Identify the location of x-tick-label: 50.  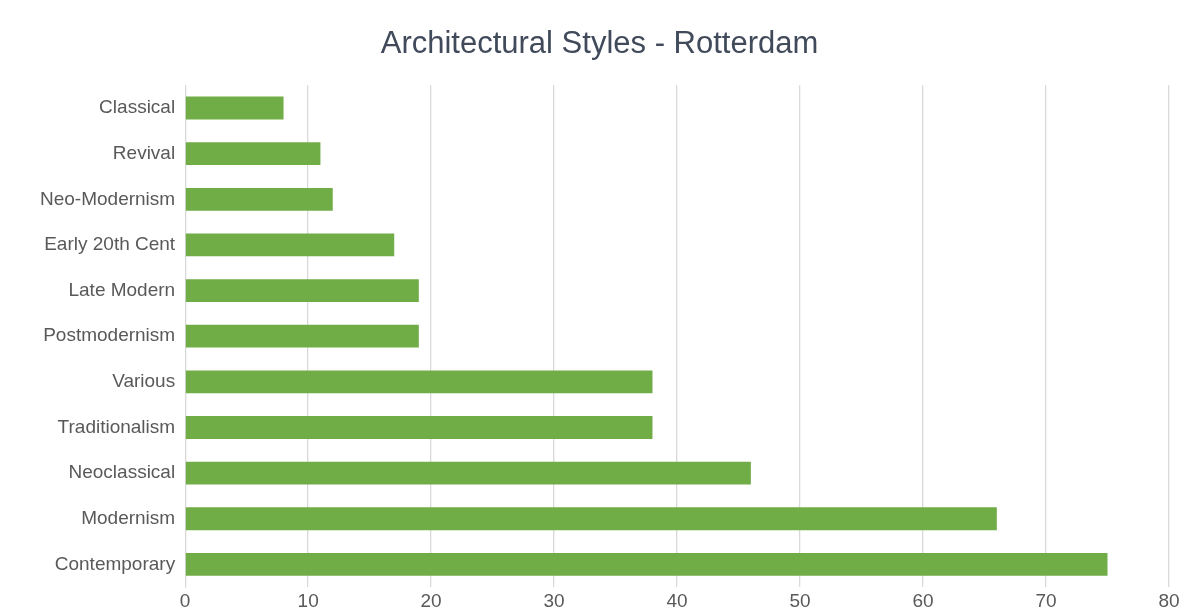
(800, 600).